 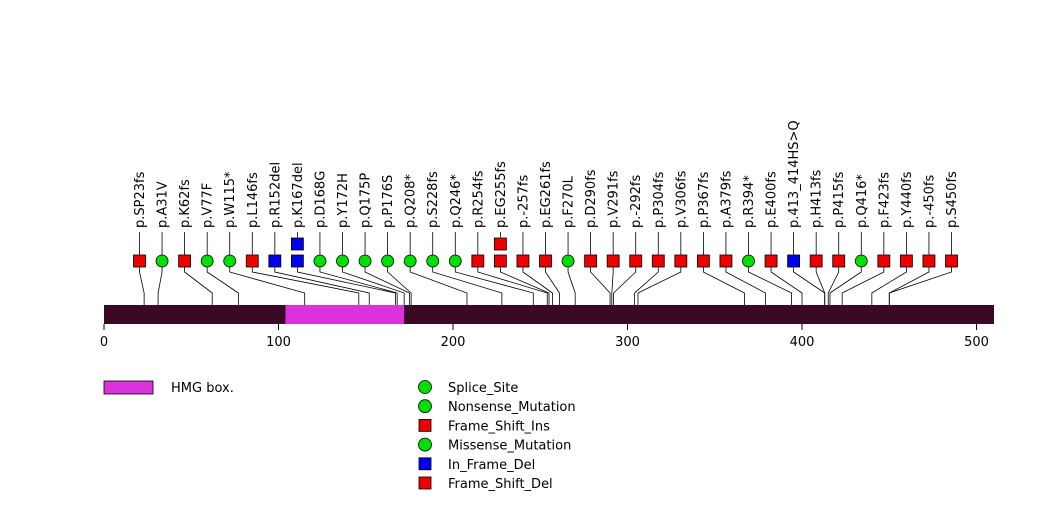 What do you see at coordinates (817, 198) in the screenshot?
I see `mutation-label-30: p.H413fs` at bounding box center [817, 198].